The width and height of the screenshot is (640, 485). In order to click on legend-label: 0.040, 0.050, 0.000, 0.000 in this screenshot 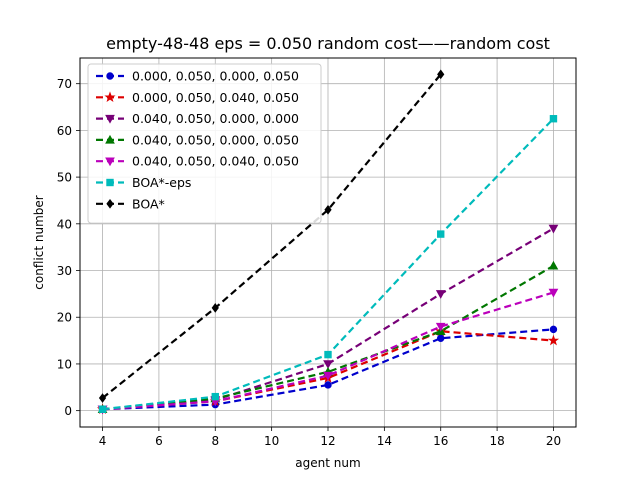, I will do `click(215, 118)`.